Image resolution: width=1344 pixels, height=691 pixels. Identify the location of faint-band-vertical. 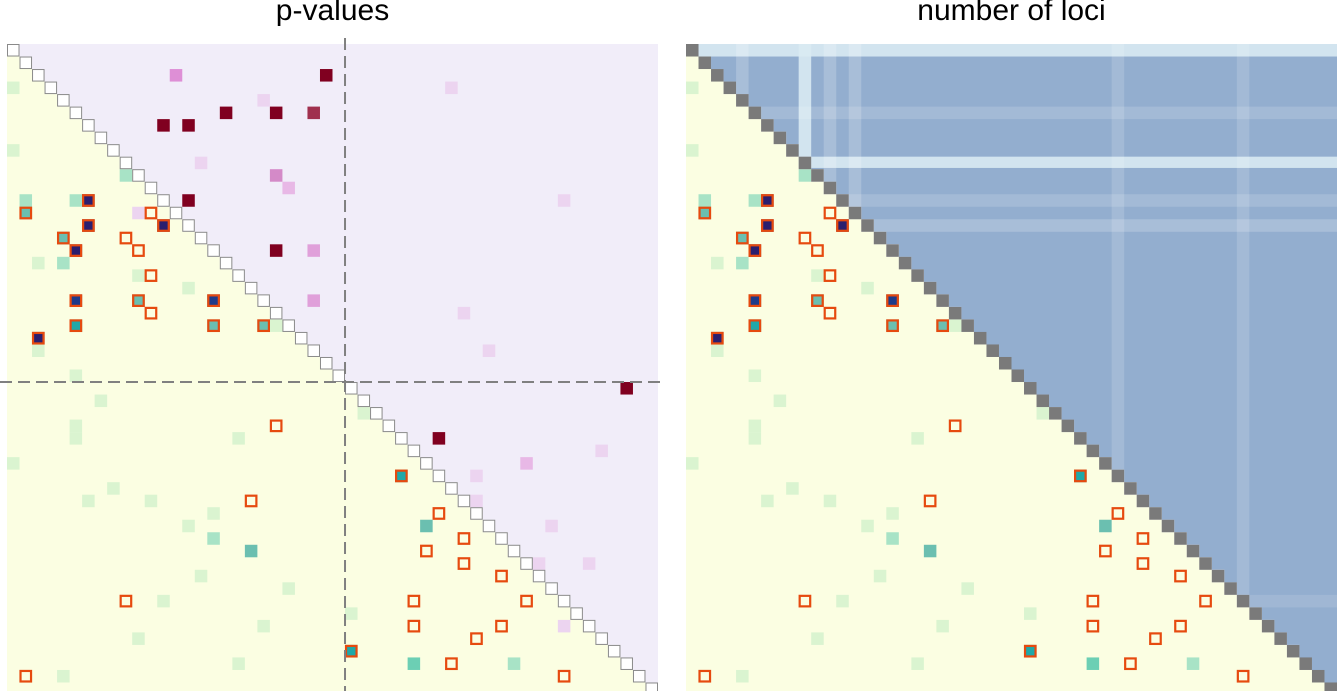
(855, 125).